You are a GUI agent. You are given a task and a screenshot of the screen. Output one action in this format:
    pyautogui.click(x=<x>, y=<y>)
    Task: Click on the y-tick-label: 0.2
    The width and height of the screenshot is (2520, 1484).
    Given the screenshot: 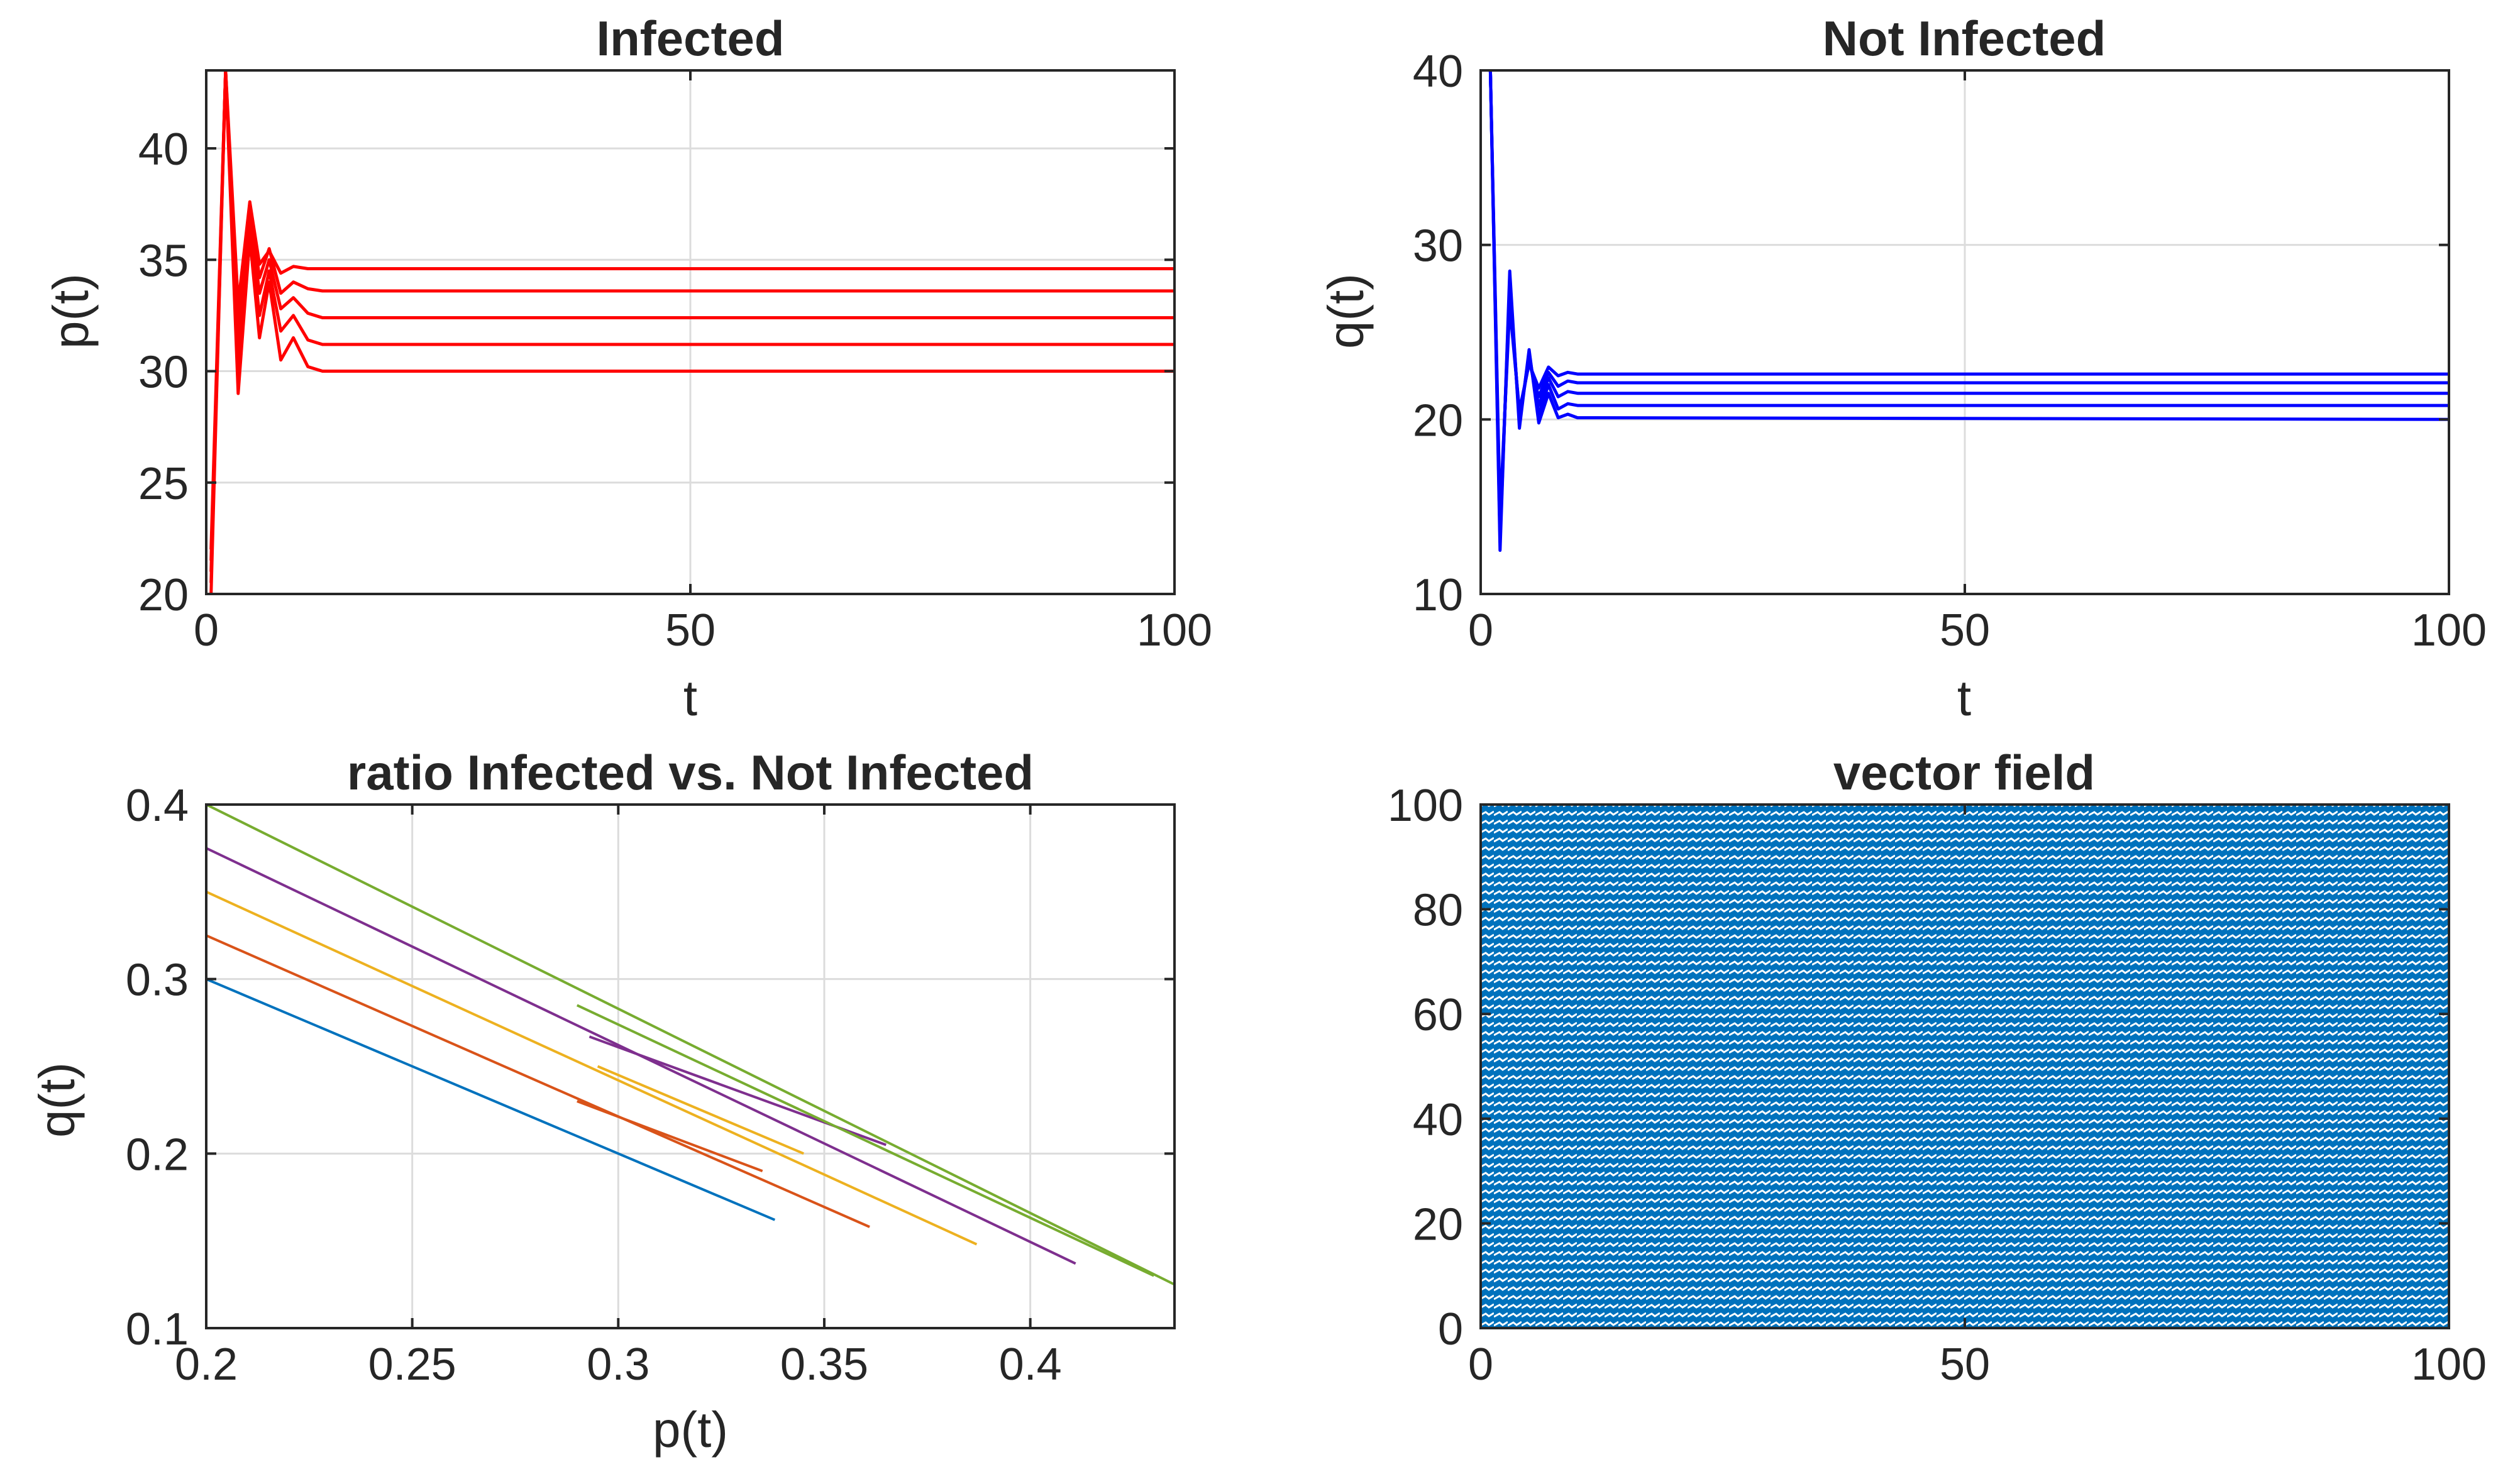 What is the action you would take?
    pyautogui.click(x=157, y=1154)
    